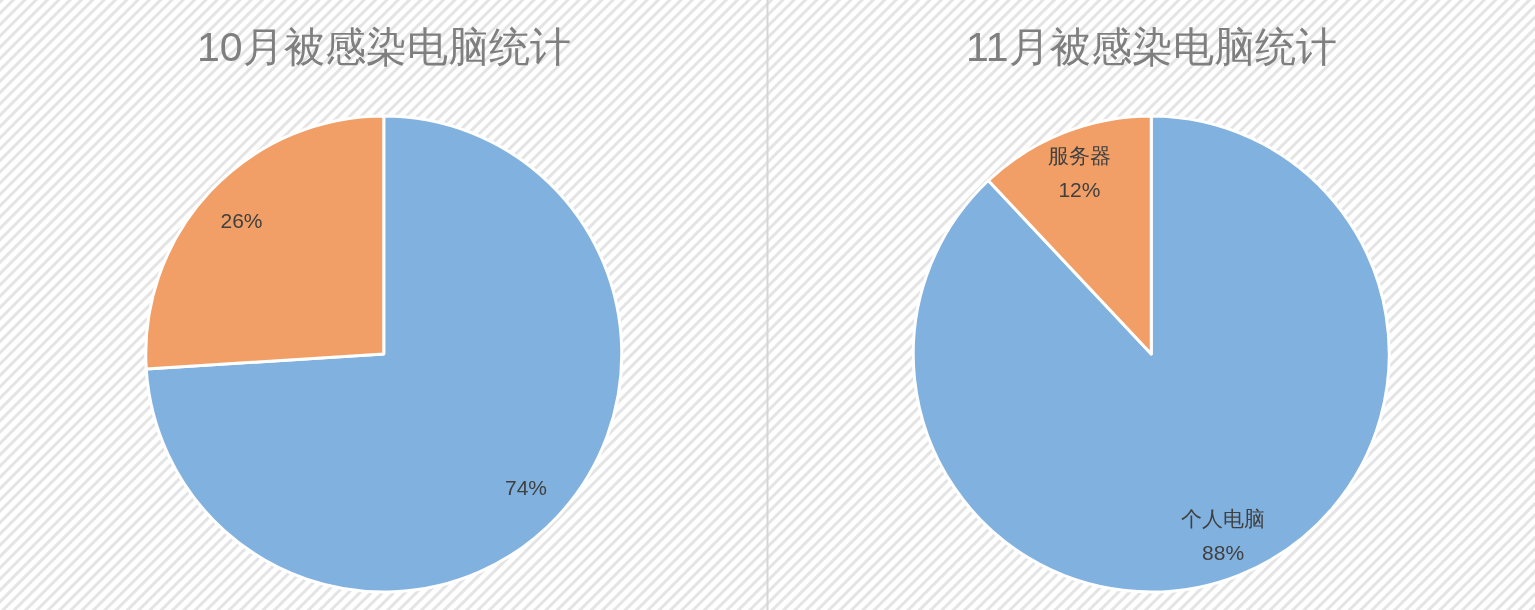 This screenshot has height=610, width=1535. I want to click on data-label: 74%, so click(526, 488).